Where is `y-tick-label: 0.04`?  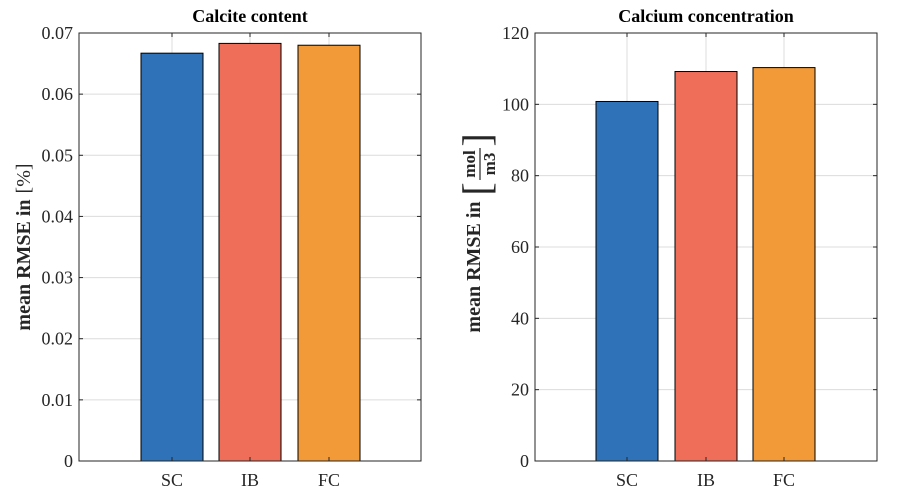 y-tick-label: 0.04 is located at coordinates (58, 216).